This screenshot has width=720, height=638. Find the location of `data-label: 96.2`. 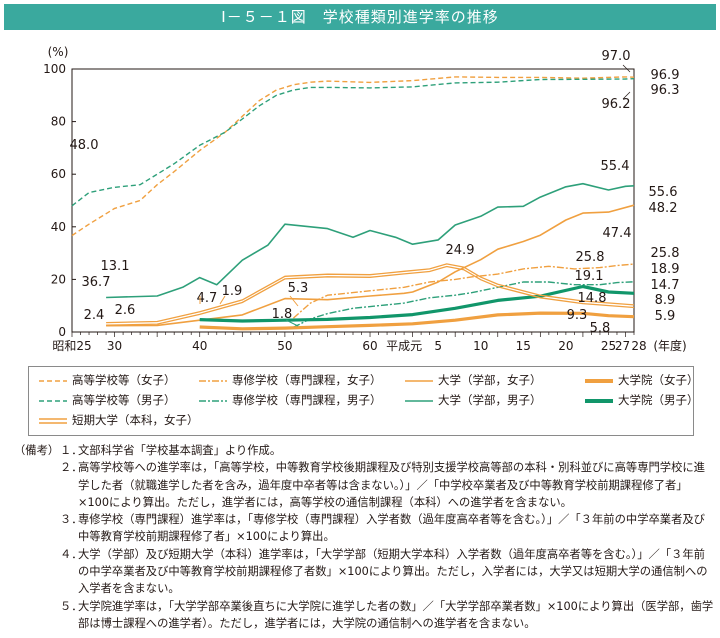

data-label: 96.2 is located at coordinates (616, 104).